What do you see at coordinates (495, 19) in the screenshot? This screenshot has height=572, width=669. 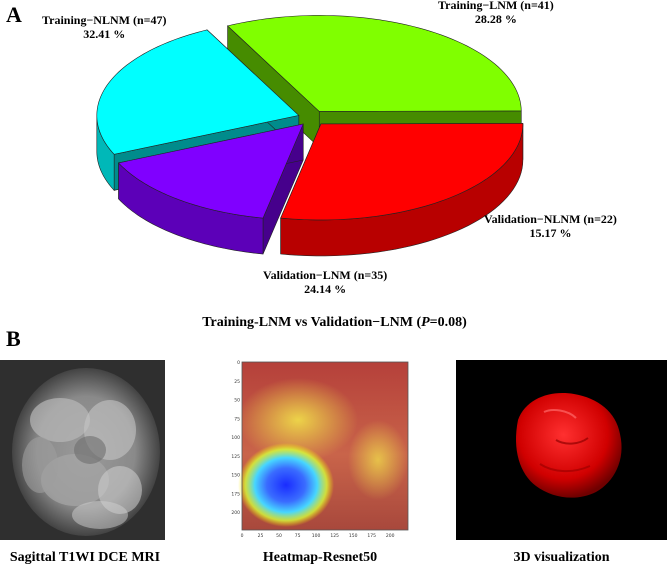 I see `slice-percent: 28.28 %` at bounding box center [495, 19].